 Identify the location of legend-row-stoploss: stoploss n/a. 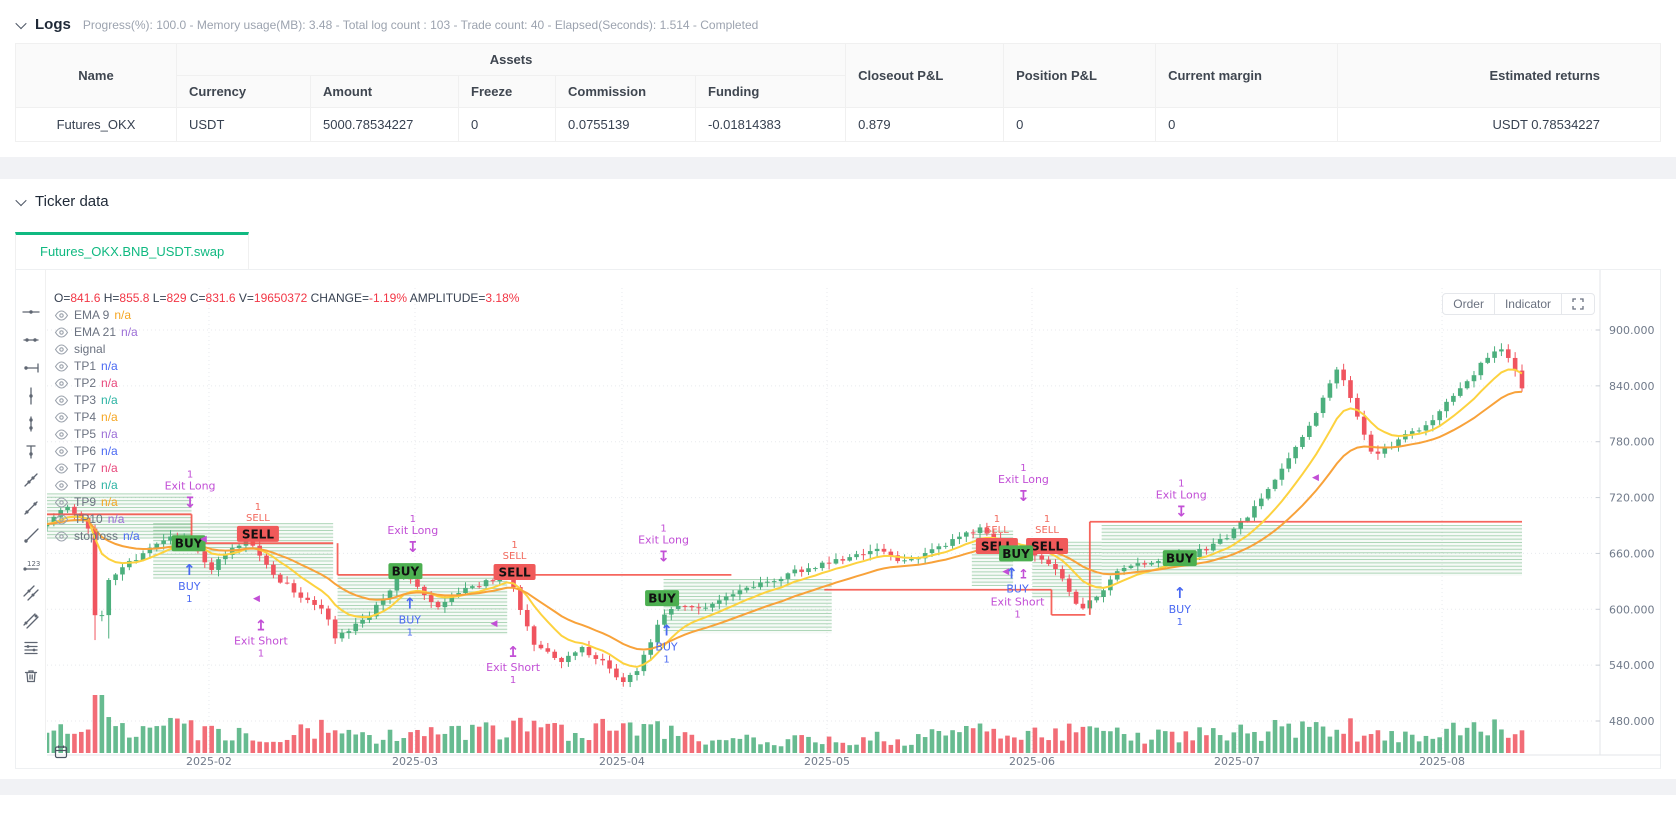
(286, 536).